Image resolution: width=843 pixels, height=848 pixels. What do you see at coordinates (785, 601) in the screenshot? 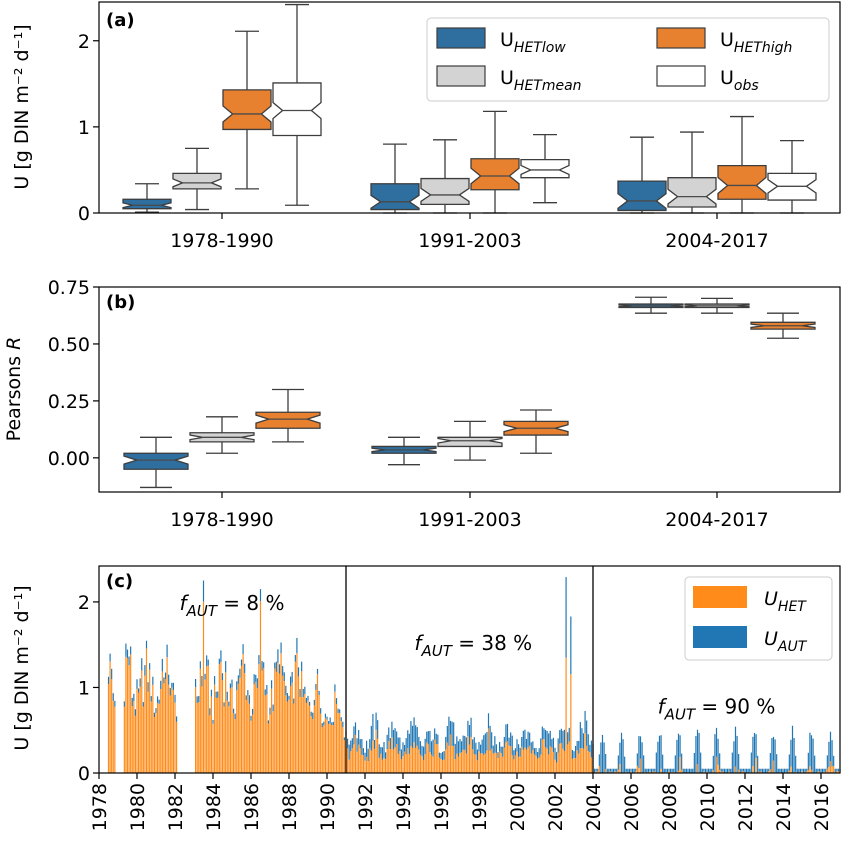
I see `legend-entry-HET: UHET` at bounding box center [785, 601].